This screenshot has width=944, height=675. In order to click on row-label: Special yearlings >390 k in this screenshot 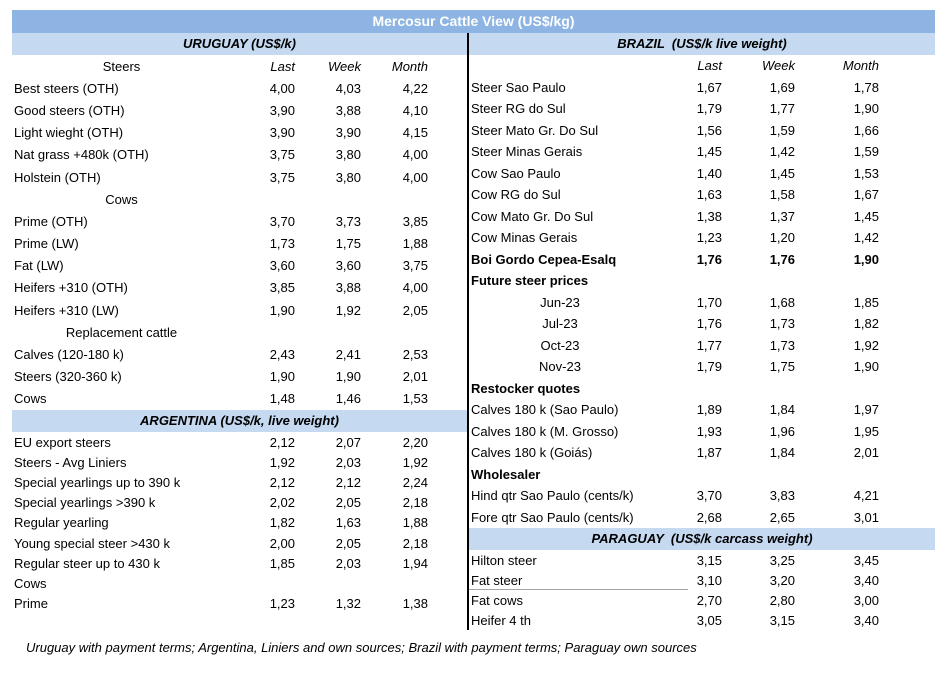, I will do `click(85, 503)`.